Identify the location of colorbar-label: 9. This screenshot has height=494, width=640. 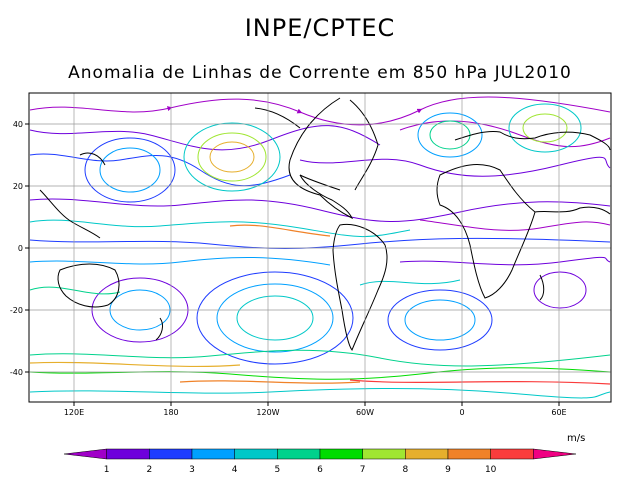
(448, 470).